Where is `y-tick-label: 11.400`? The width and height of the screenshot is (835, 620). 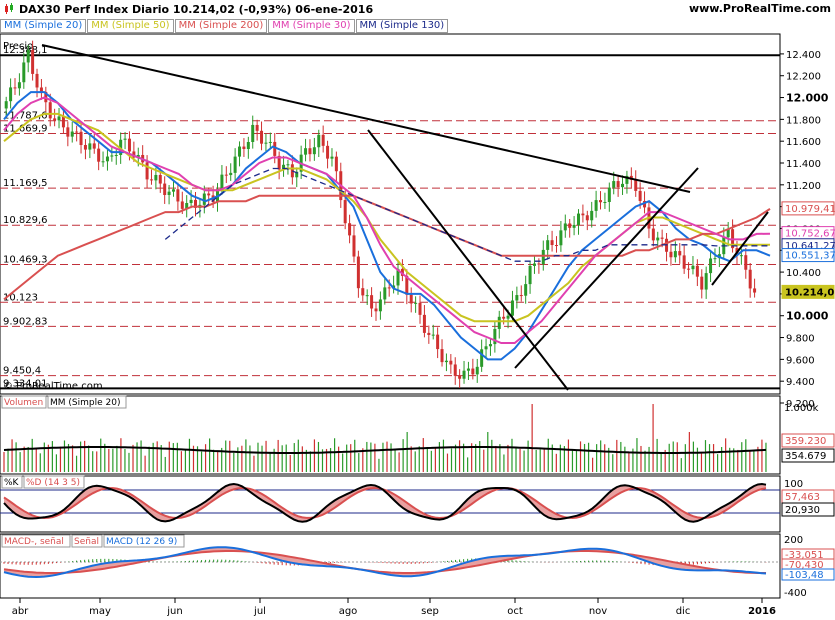
y-tick-label: 11.400 is located at coordinates (803, 164).